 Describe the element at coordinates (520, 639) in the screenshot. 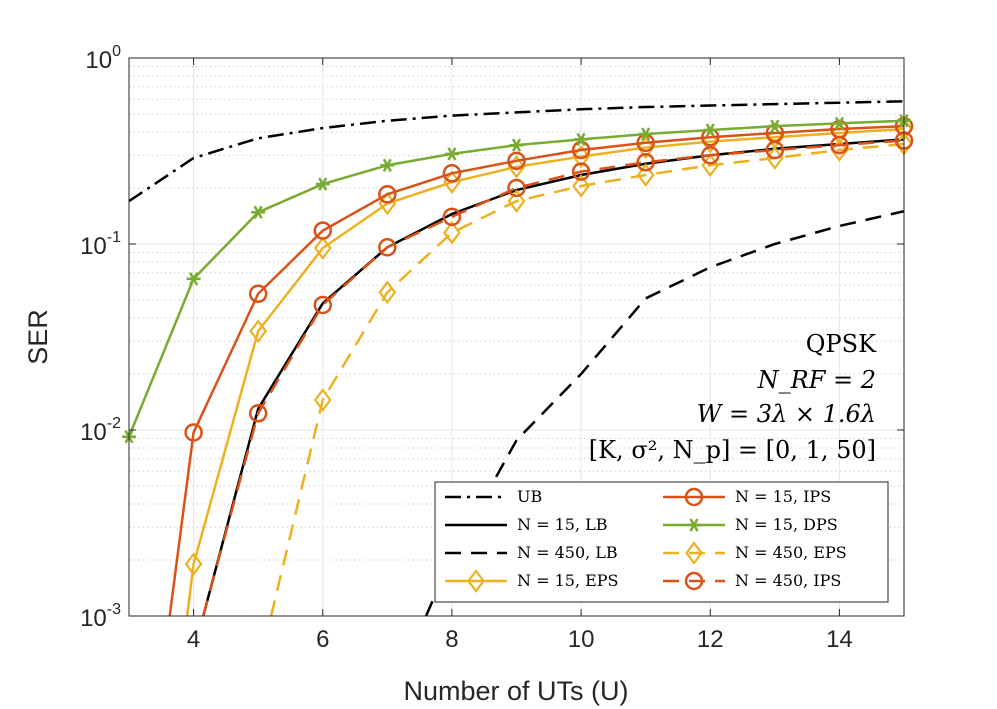

I see `x-tick-labels: 4 6 8 10 12 14` at that location.